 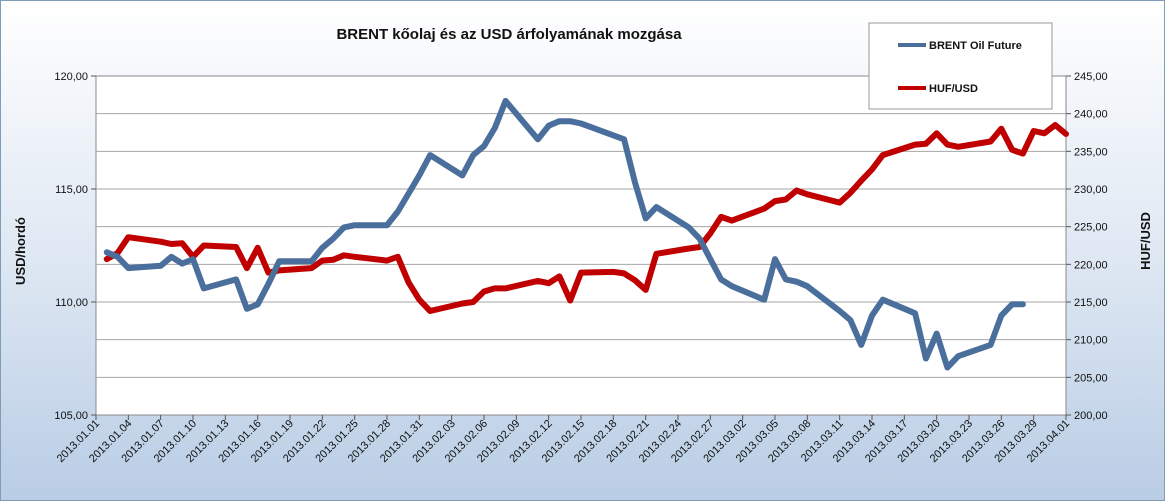 I want to click on left-tick-label: 110,00, so click(x=71, y=303).